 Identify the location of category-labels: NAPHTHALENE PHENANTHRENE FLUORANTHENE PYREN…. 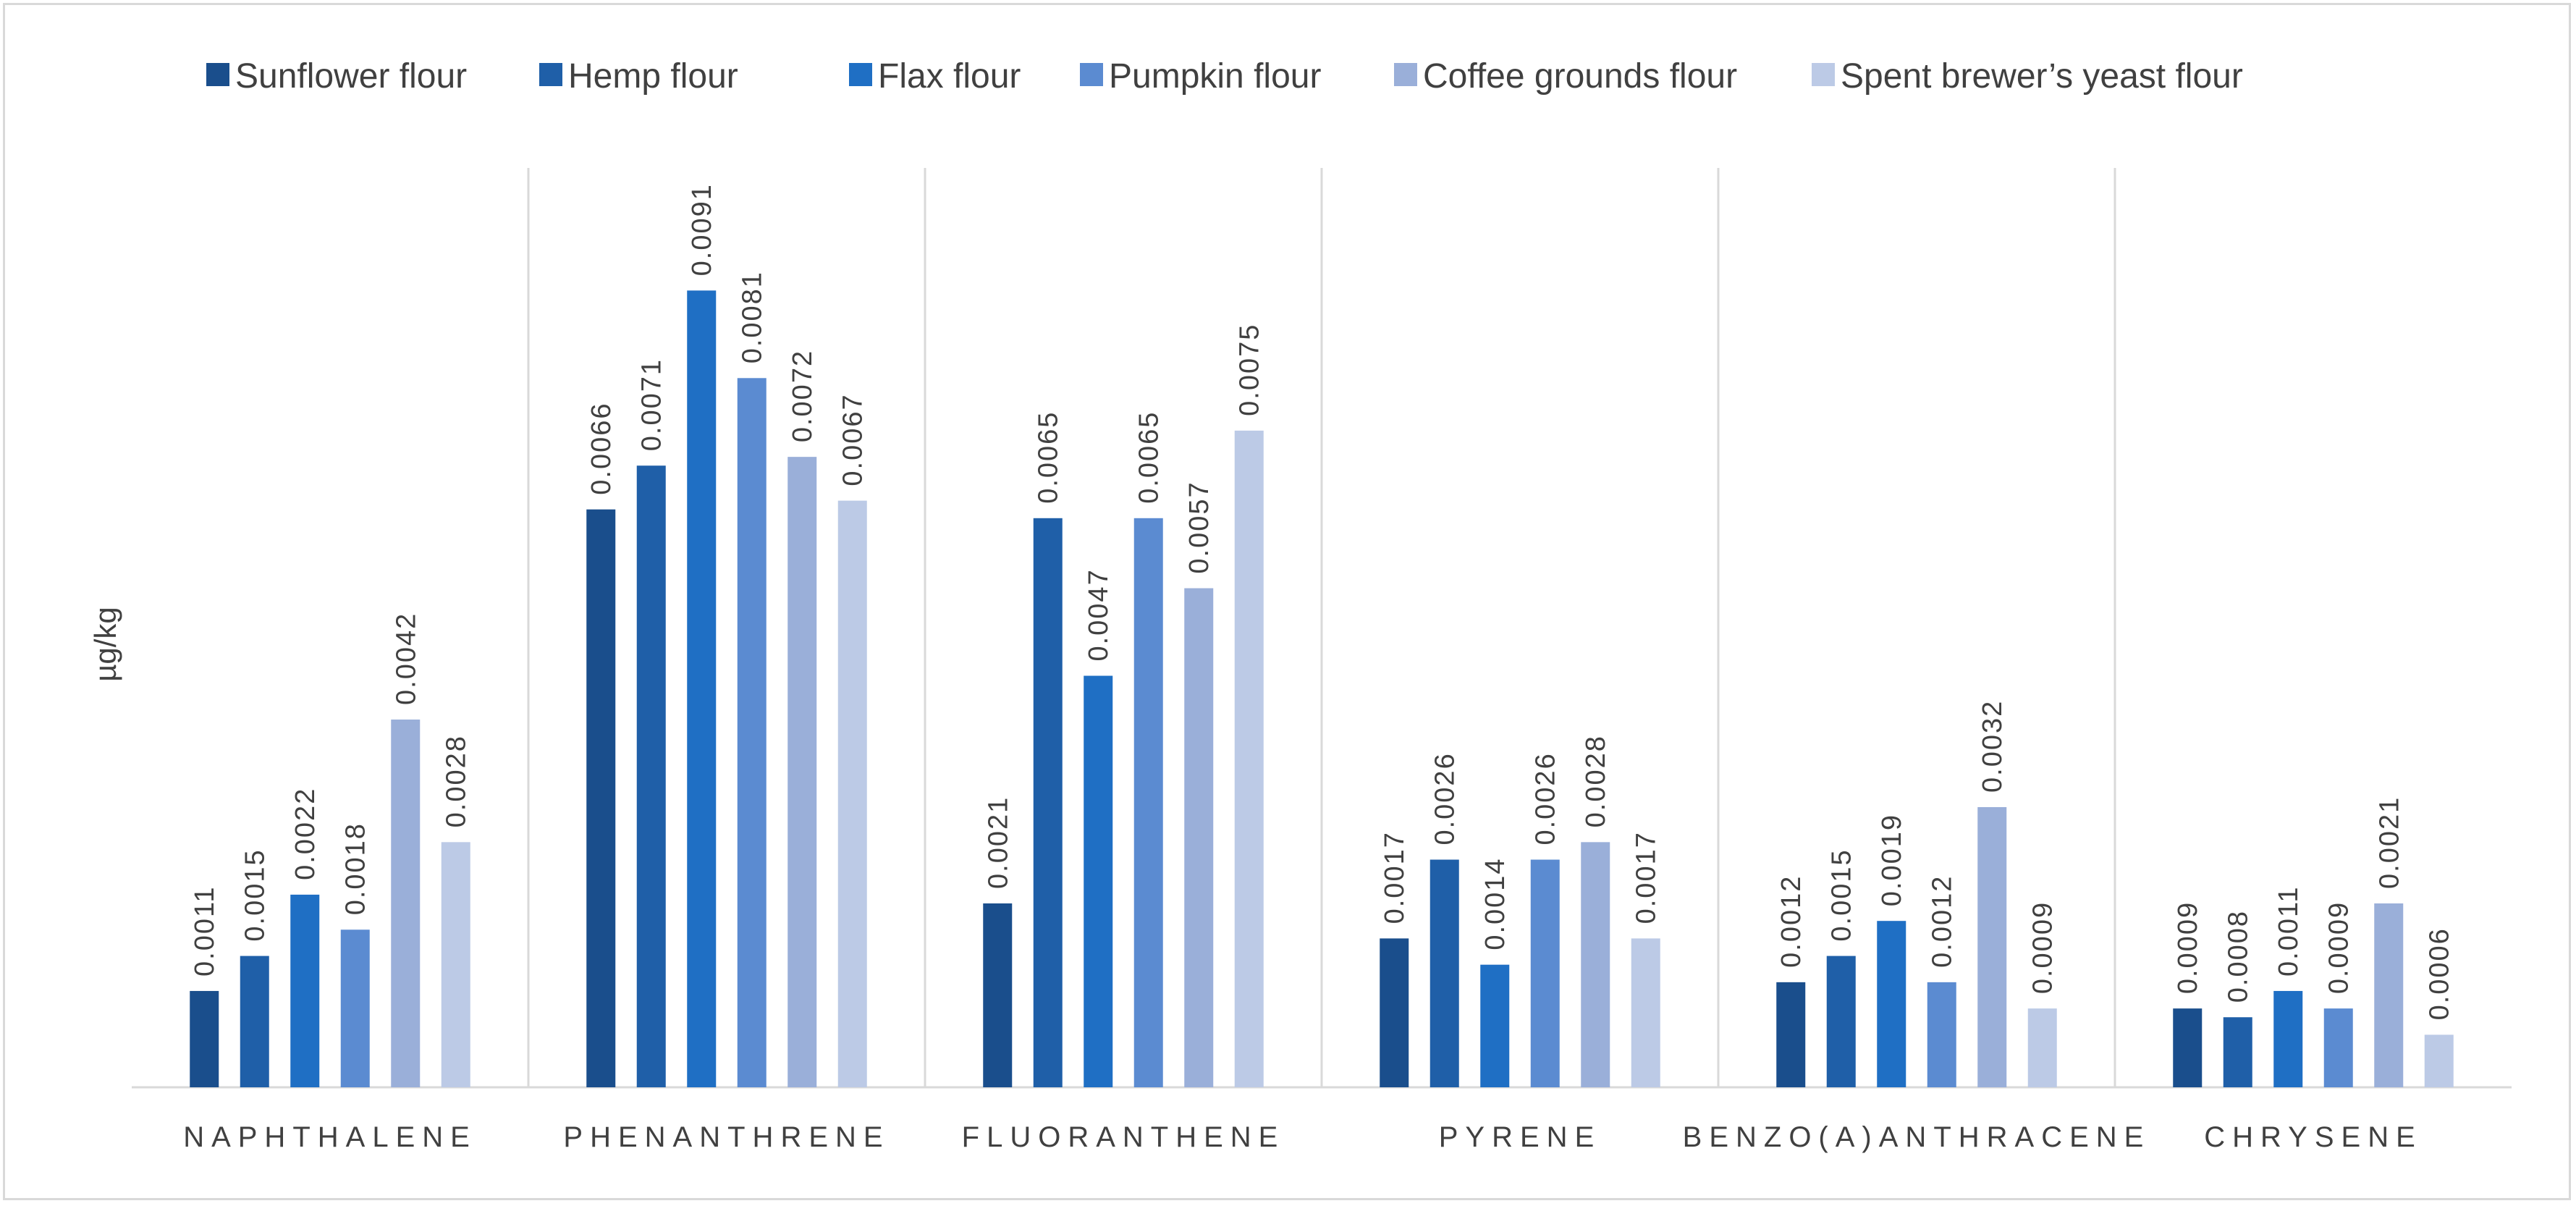
(1303, 1137).